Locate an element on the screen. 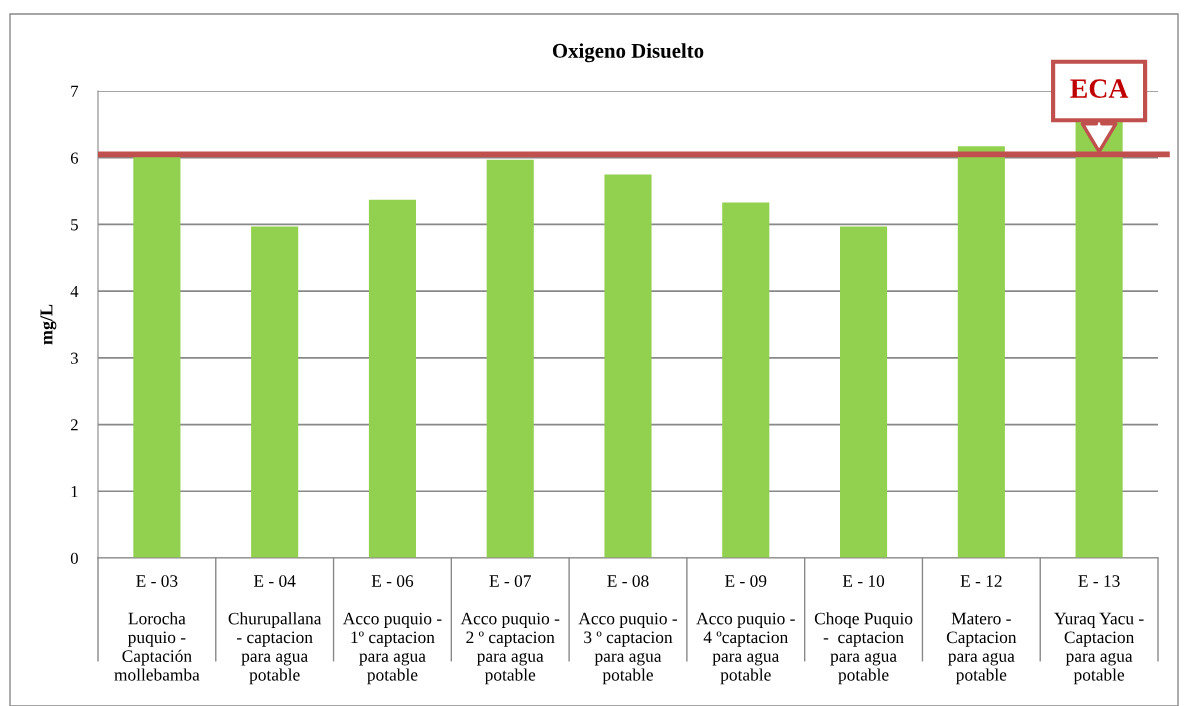 The height and width of the screenshot is (706, 1189). category-label: E - 06 Acco puquio - 1º captacion para agua potable is located at coordinates (392, 630).